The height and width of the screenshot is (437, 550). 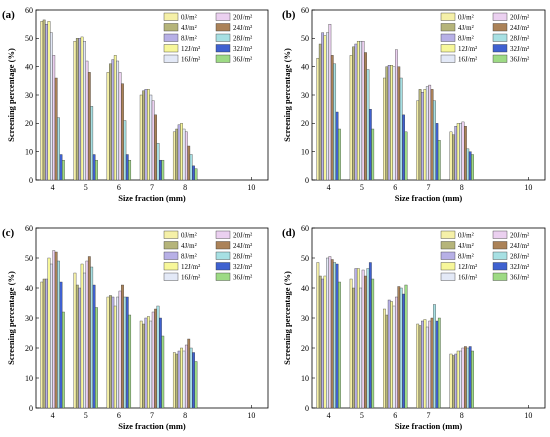 I want to click on y-axis-title: Screening percentage (%), so click(x=11, y=318).